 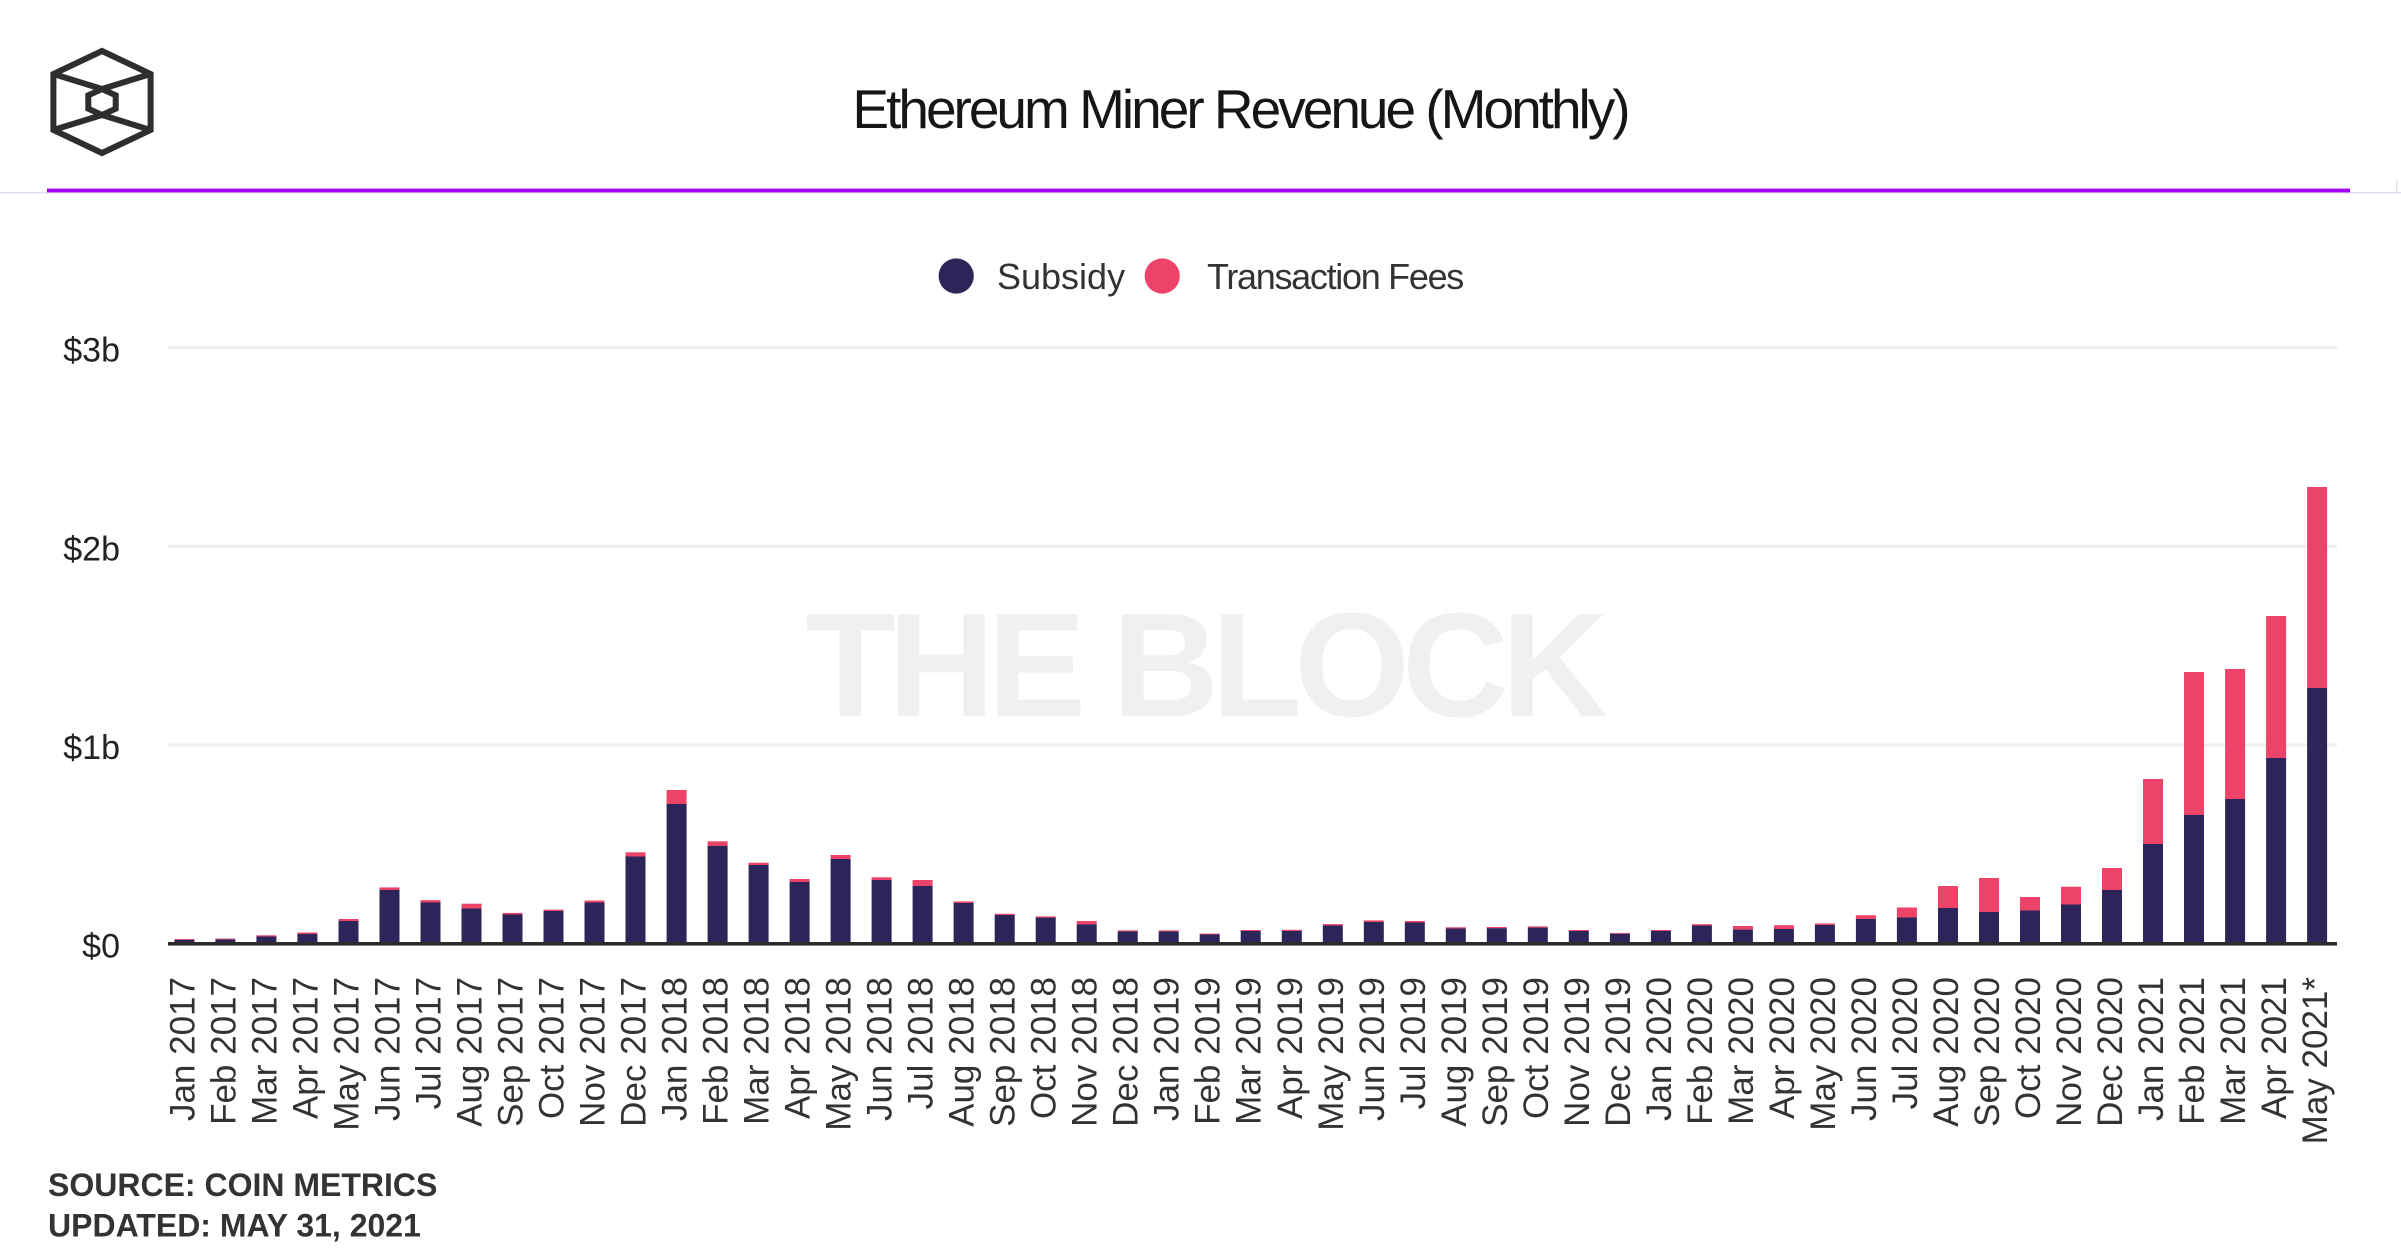 I want to click on svg-text: Oct 2019, so click(x=1536, y=1048).